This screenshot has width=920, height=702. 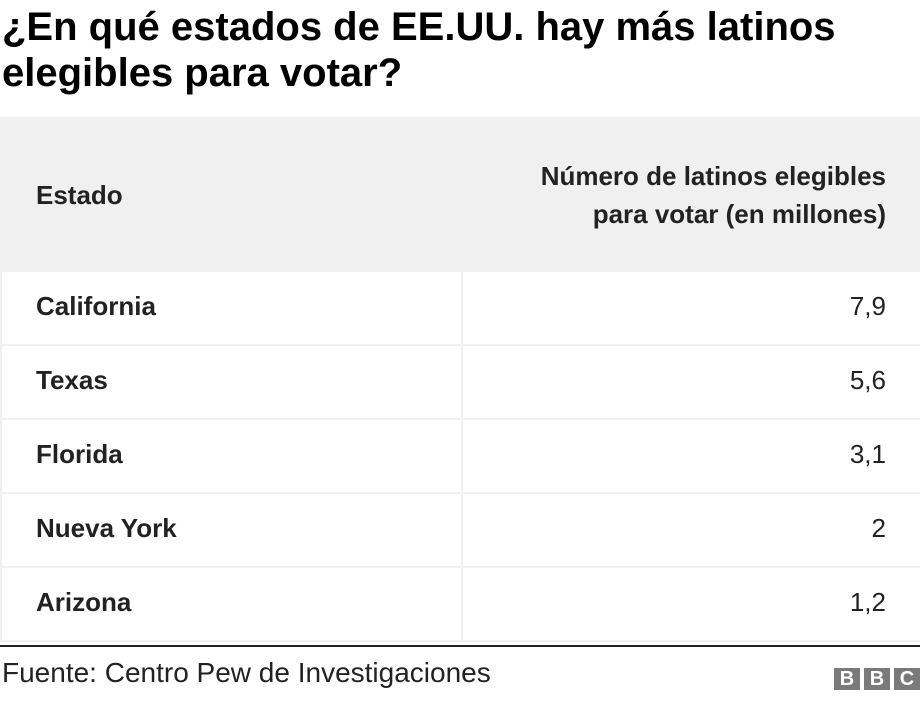 What do you see at coordinates (907, 679) in the screenshot?
I see `bbc-logo-letter: C` at bounding box center [907, 679].